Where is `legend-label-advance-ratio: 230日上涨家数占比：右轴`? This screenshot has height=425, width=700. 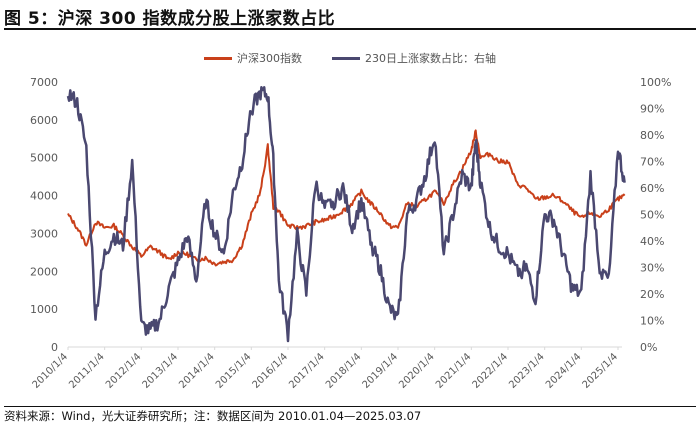
legend-label-advance-ratio: 230日上涨家数占比：右轴 is located at coordinates (430, 58).